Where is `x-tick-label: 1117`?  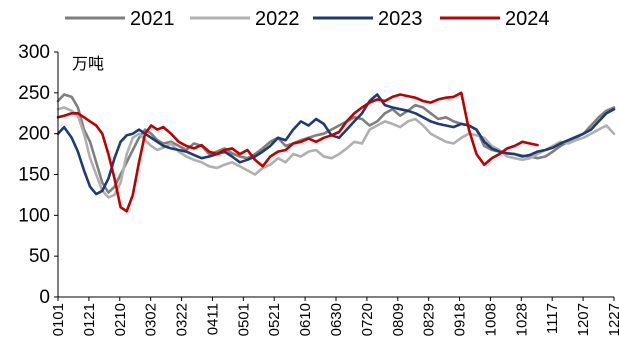 x-tick-label: 1117 is located at coordinates (552, 318).